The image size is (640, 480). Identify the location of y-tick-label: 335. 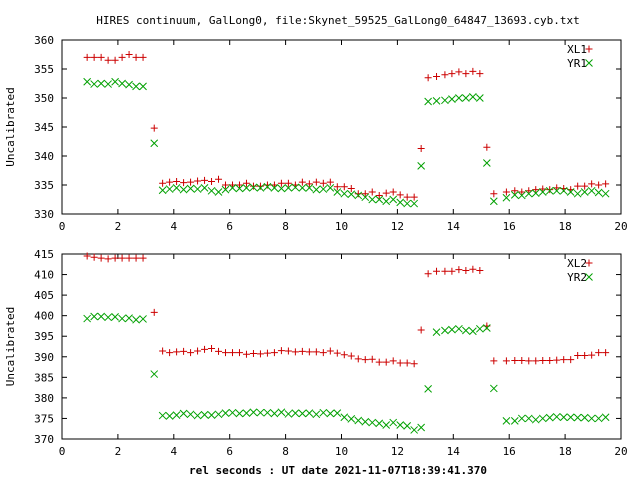
(44, 185).